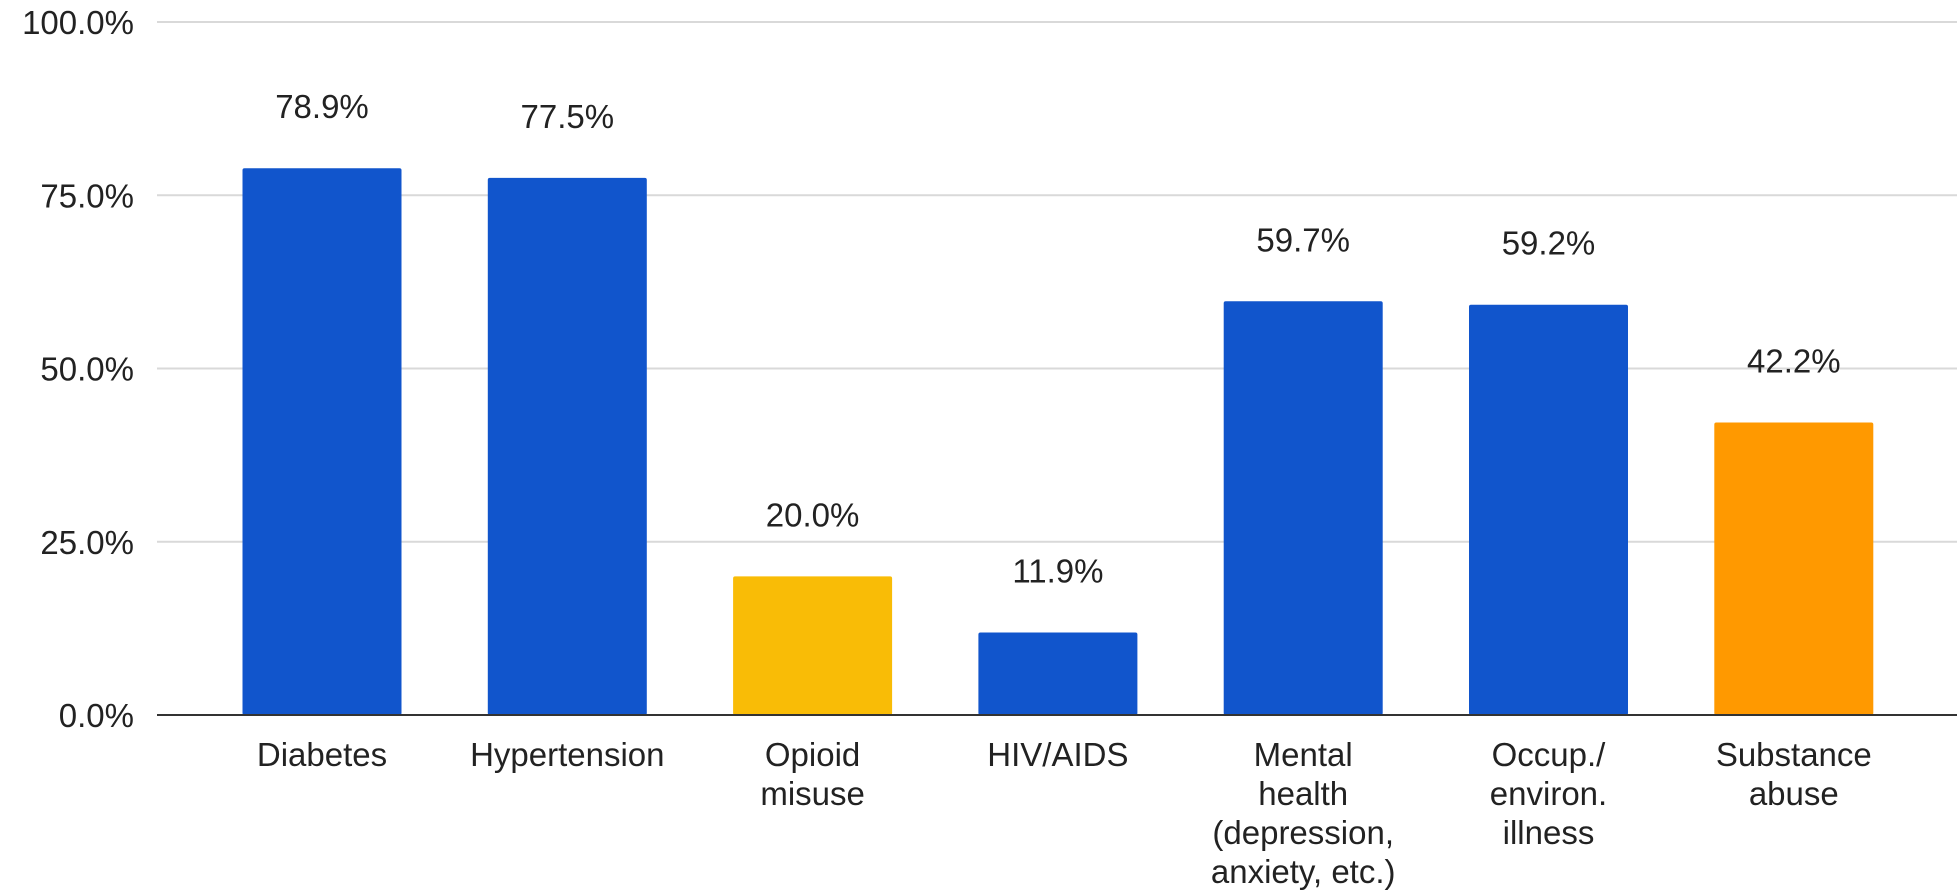  What do you see at coordinates (322, 106) in the screenshot?
I see `data-label: 78.9%` at bounding box center [322, 106].